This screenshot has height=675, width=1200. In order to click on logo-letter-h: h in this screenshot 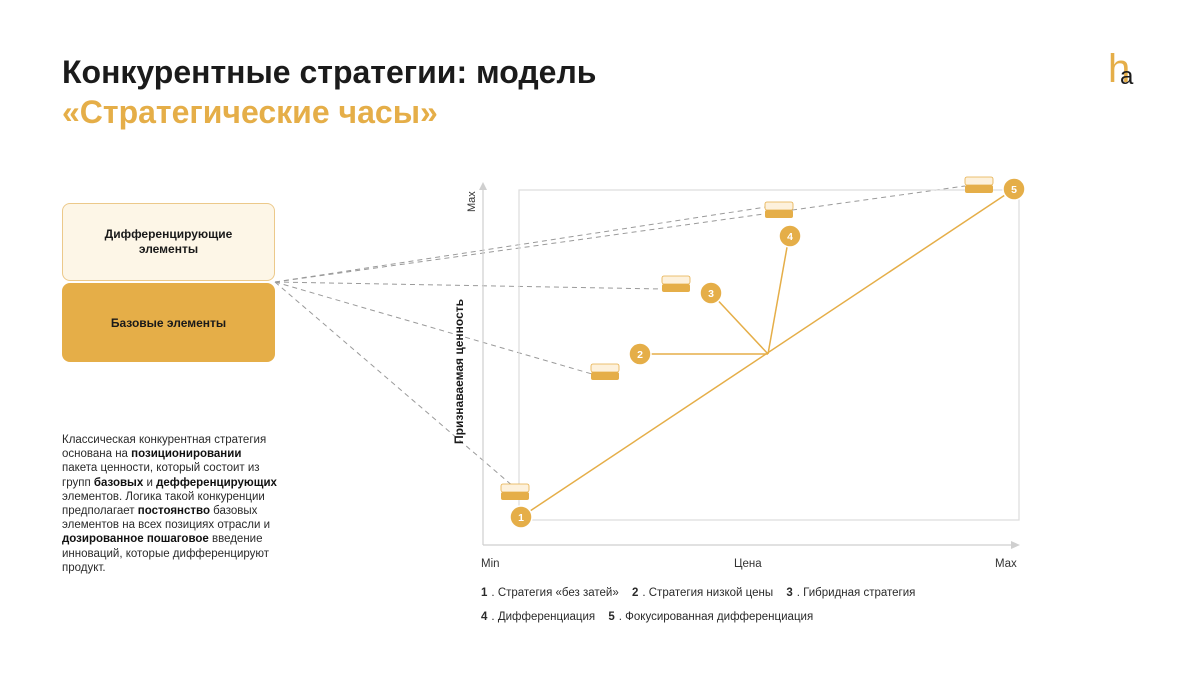, I will do `click(1119, 68)`.